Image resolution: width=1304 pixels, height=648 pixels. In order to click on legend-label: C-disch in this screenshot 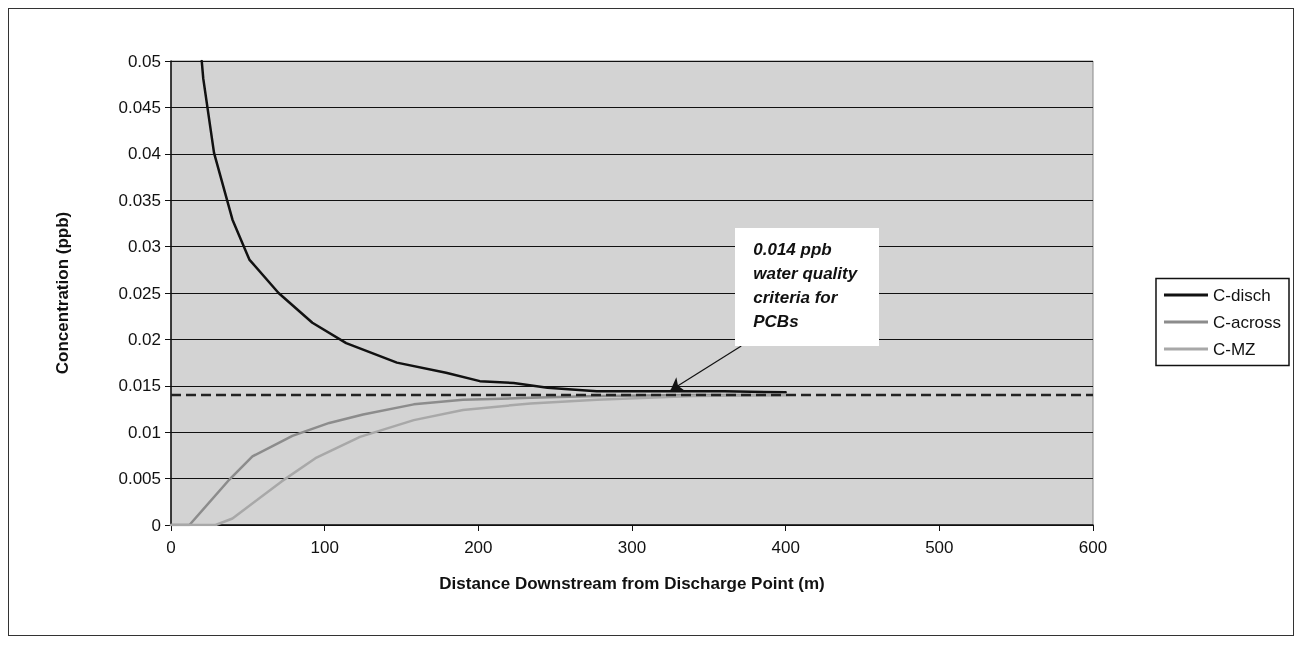, I will do `click(1241, 295)`.